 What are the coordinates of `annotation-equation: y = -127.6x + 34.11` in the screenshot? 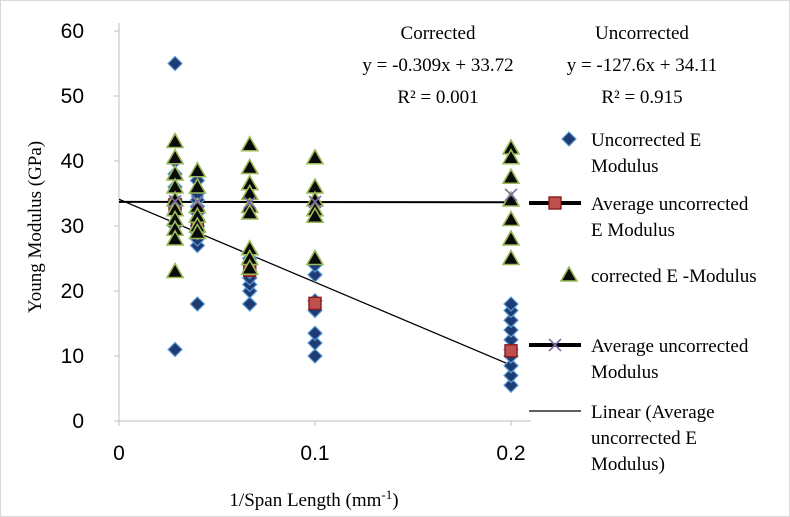 It's located at (642, 65).